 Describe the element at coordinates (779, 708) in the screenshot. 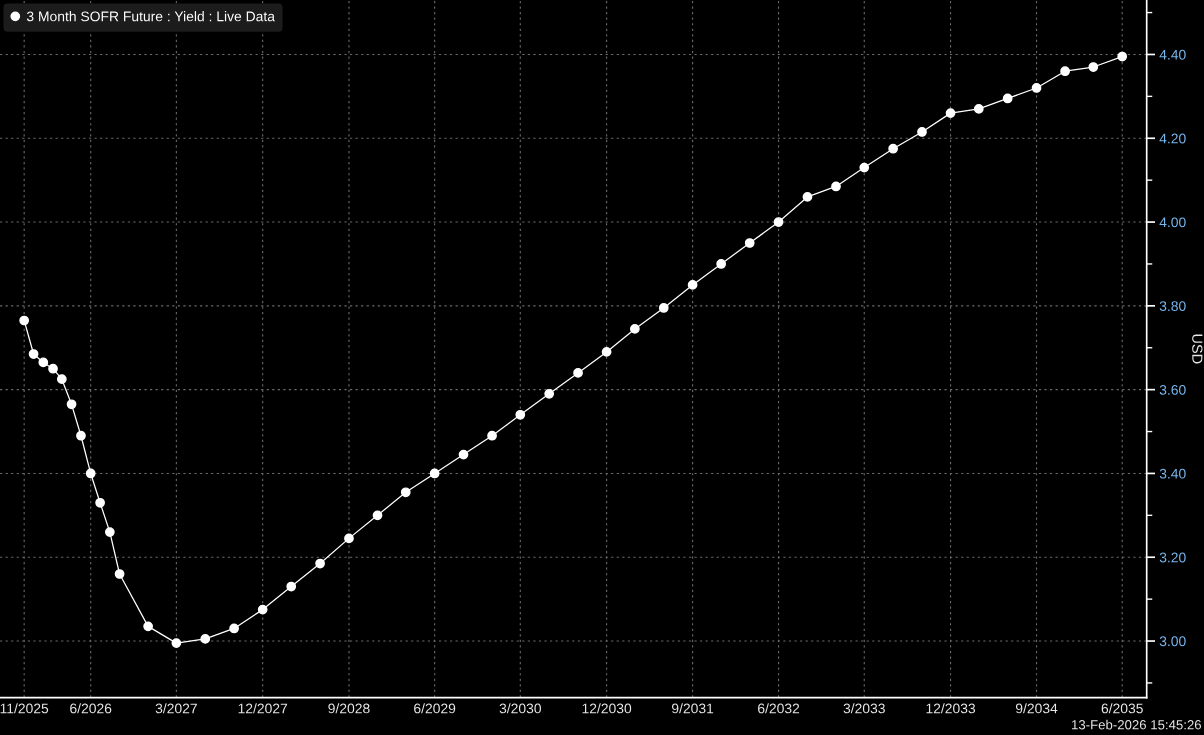

I see `x-tick-label: 6/2032` at that location.